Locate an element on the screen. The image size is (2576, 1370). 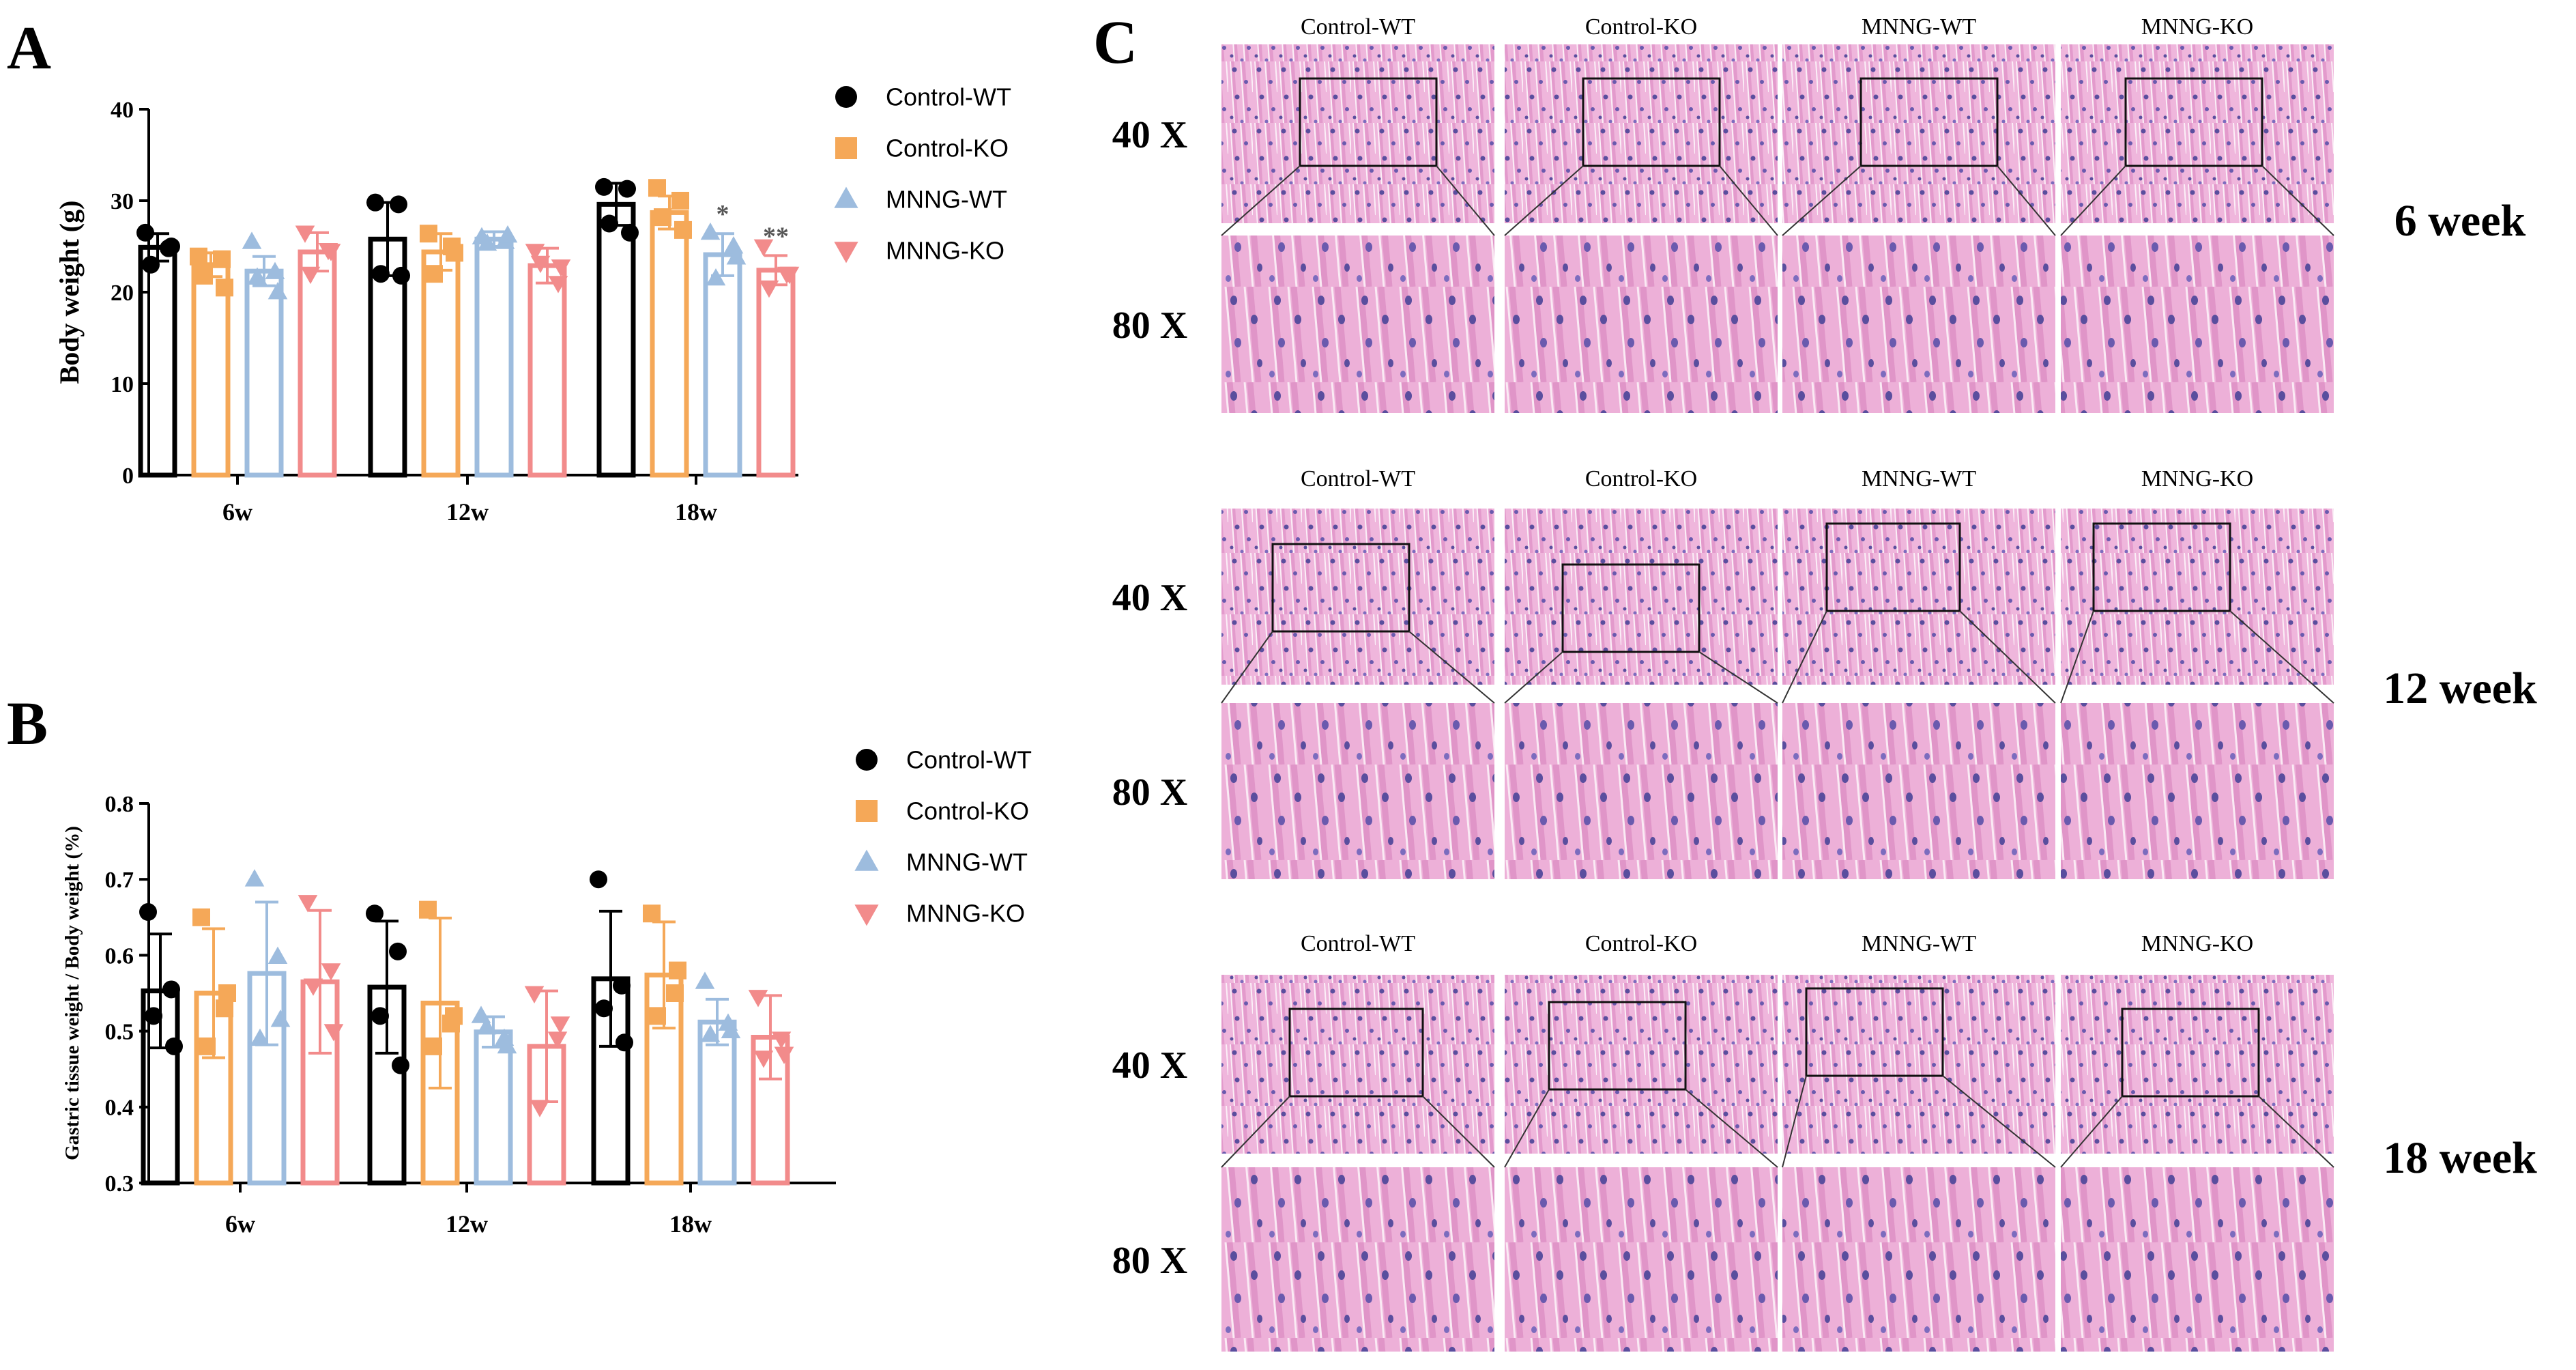
y-tick-label: 30 is located at coordinates (122, 202).